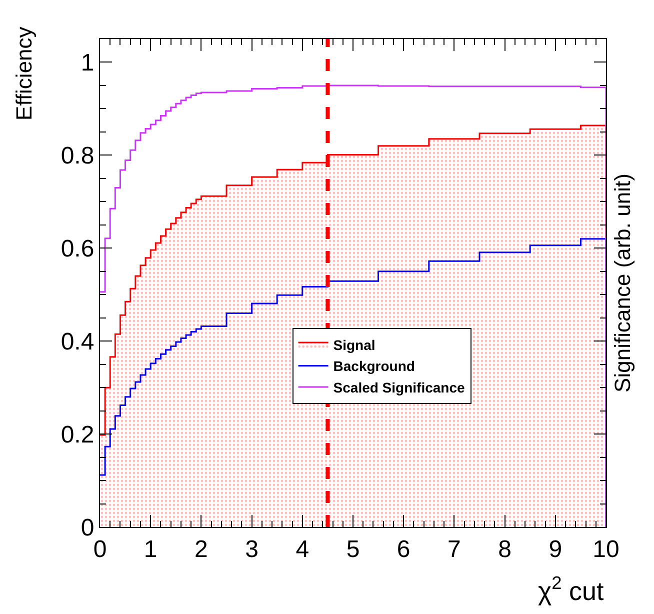 The height and width of the screenshot is (614, 654). What do you see at coordinates (505, 549) in the screenshot?
I see `x-tick-label: 8` at bounding box center [505, 549].